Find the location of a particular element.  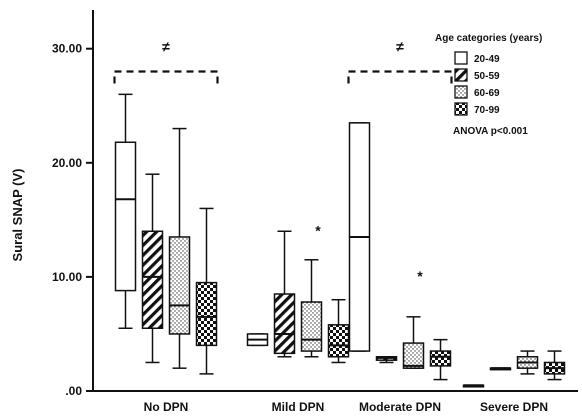

y-tick-label: .00 is located at coordinates (73, 391).